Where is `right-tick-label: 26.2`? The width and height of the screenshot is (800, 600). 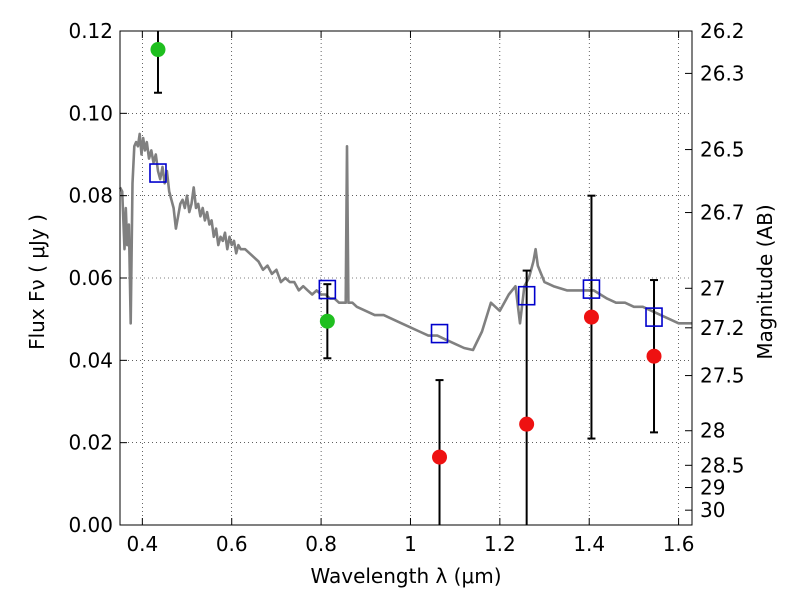 right-tick-label: 26.2 is located at coordinates (722, 31).